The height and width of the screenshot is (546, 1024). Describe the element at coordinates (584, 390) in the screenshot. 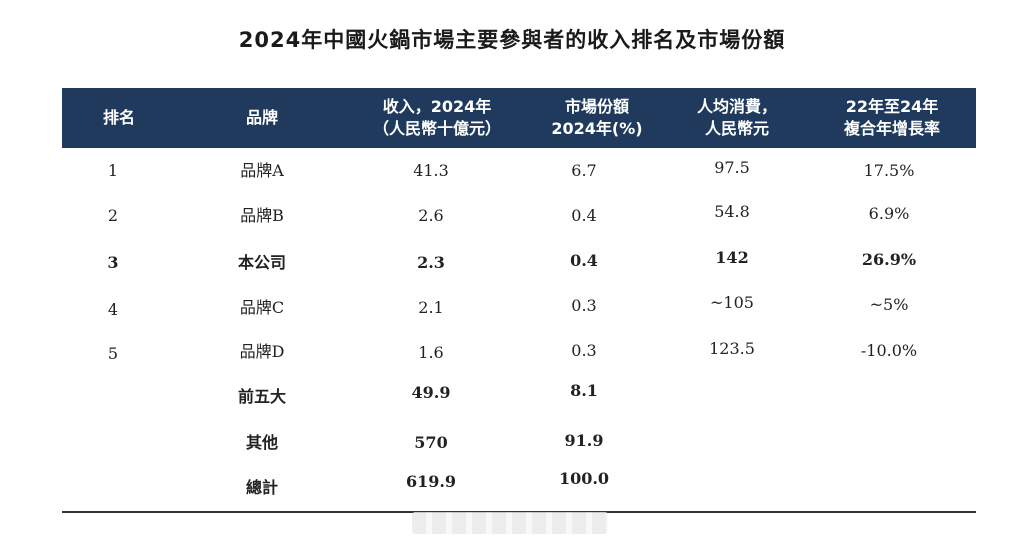

I see `summary-share: 8.1` at that location.